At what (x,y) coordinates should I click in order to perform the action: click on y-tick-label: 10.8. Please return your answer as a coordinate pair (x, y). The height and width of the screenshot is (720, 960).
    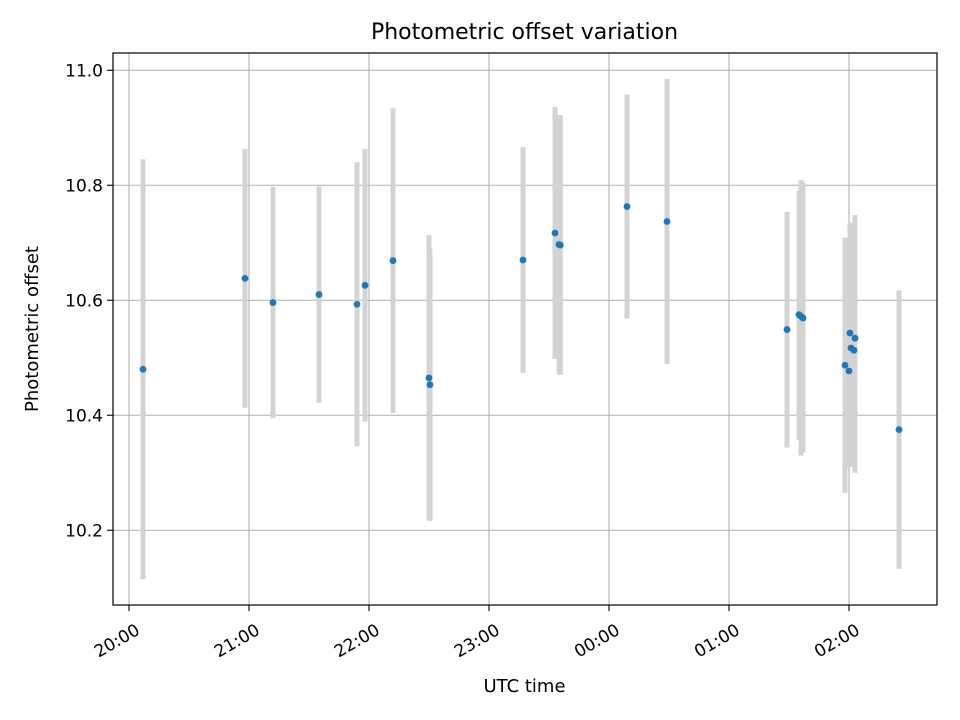
    Looking at the image, I should click on (84, 186).